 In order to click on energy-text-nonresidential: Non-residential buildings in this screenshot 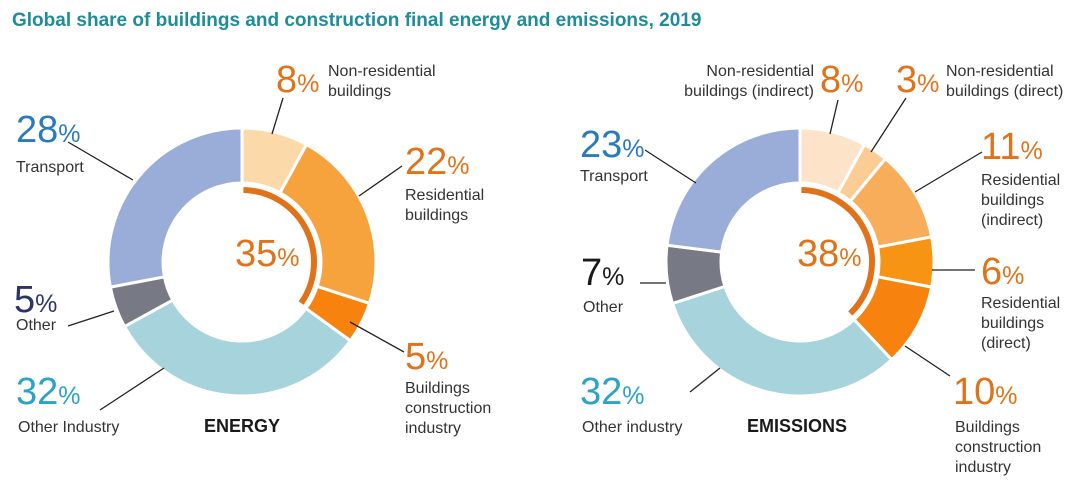, I will do `click(382, 81)`.